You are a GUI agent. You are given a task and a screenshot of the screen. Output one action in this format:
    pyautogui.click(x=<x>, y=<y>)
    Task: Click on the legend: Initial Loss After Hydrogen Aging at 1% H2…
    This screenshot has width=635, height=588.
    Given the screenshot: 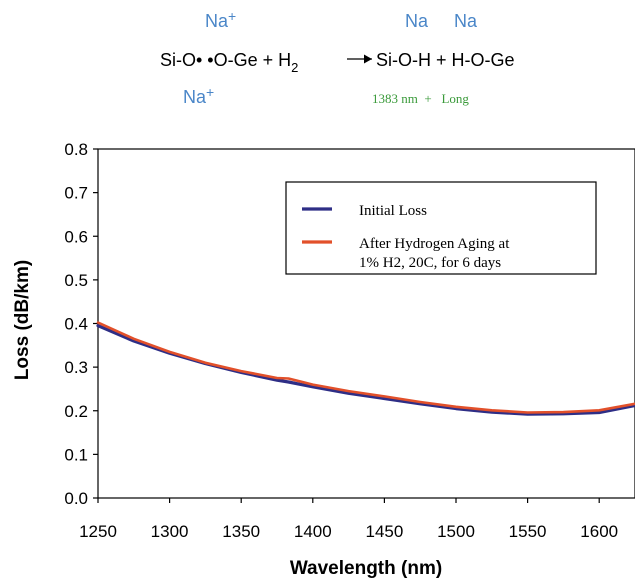 What is the action you would take?
    pyautogui.click(x=441, y=228)
    